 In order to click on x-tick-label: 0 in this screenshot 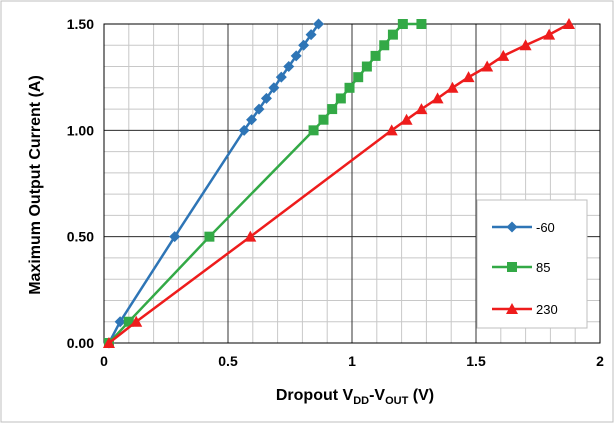, I will do `click(104, 361)`.